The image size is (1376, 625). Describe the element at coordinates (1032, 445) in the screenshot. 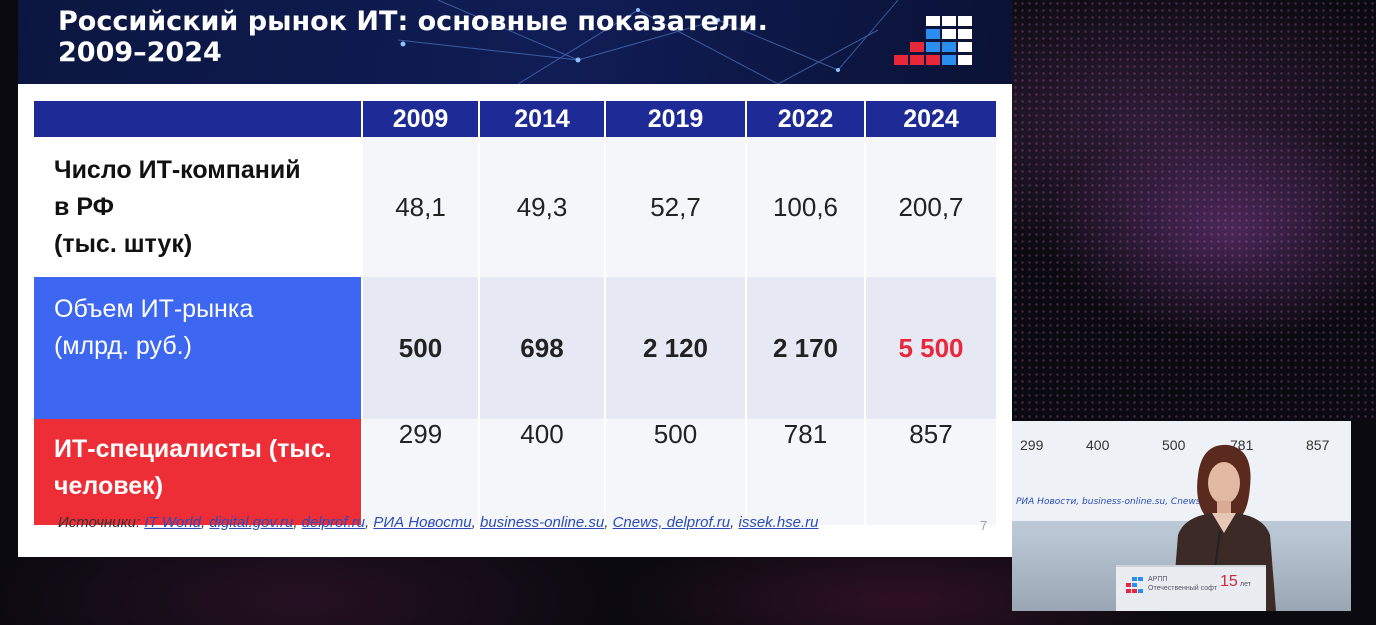

I see `screen-value: 299` at that location.